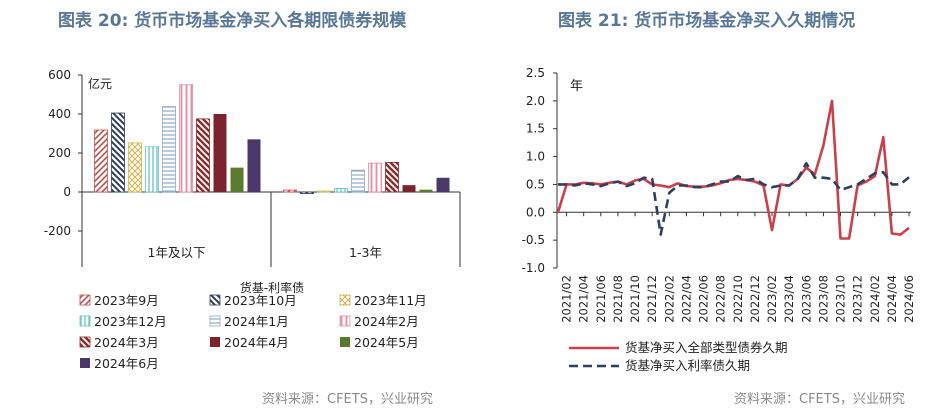 The height and width of the screenshot is (419, 943). Describe the element at coordinates (59, 153) in the screenshot. I see `y-tick-label: 200` at that location.